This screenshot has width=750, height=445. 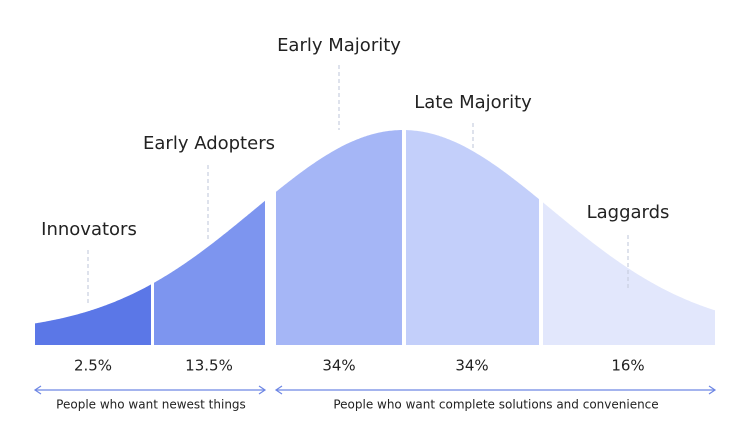 What do you see at coordinates (339, 45) in the screenshot?
I see `segment-label: Early Majority` at bounding box center [339, 45].